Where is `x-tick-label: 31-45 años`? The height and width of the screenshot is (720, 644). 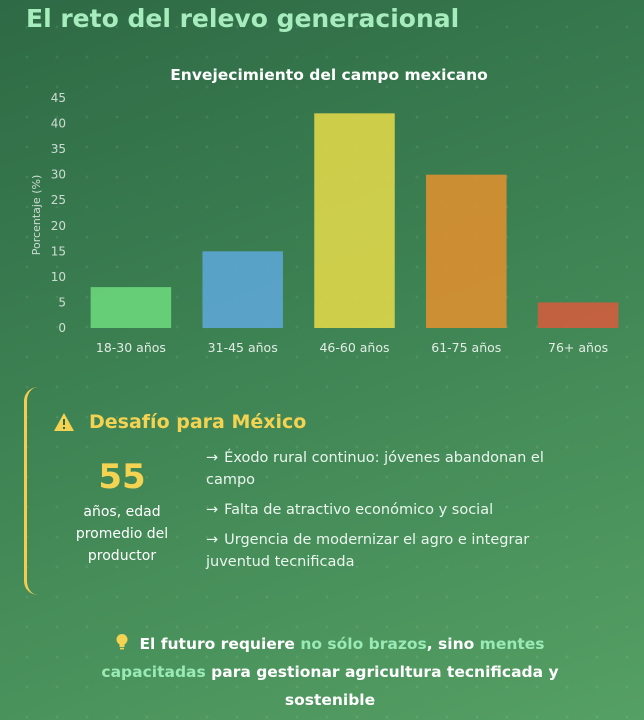
x-tick-label: 31-45 años is located at coordinates (243, 347).